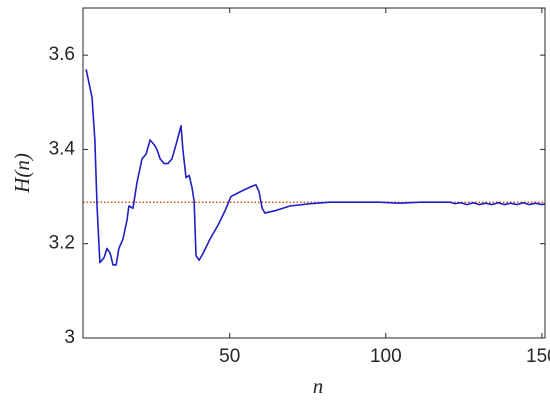 This screenshot has height=409, width=550. I want to click on y-tick-label: 3.2, so click(62, 243).